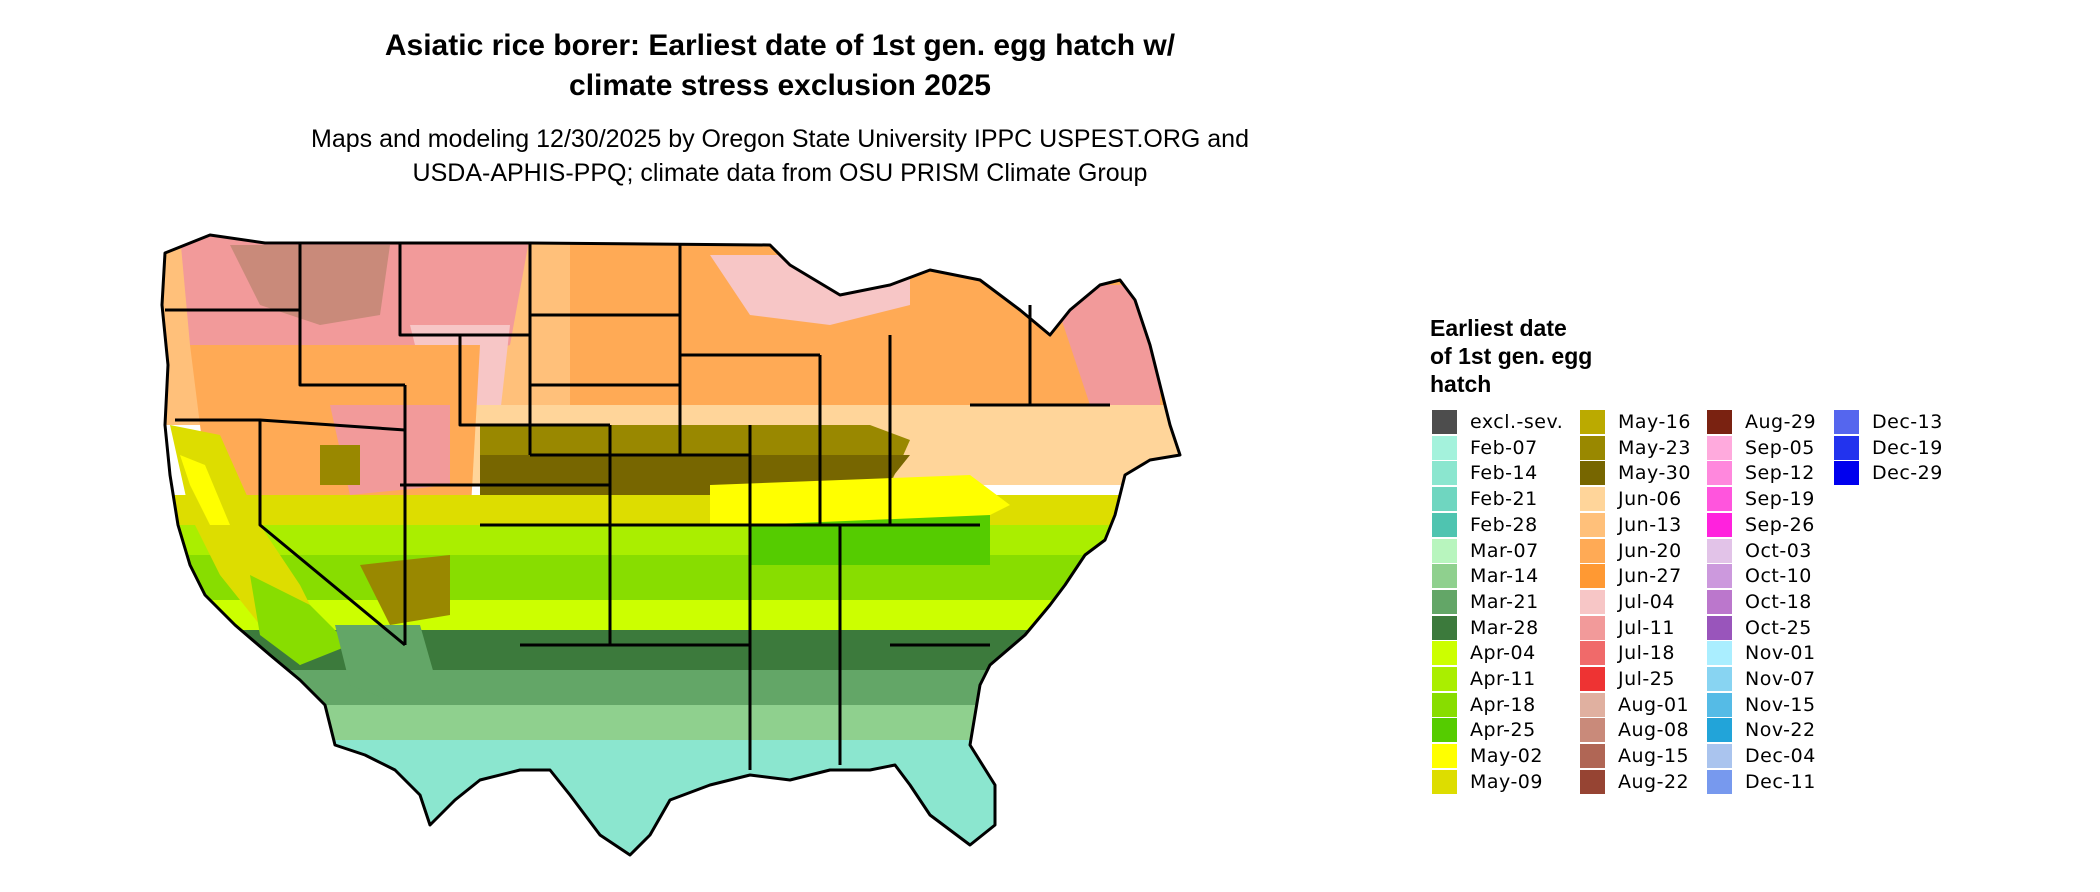 This screenshot has width=2100, height=892. Describe the element at coordinates (1650, 499) in the screenshot. I see `legend-label: Jun-06` at that location.